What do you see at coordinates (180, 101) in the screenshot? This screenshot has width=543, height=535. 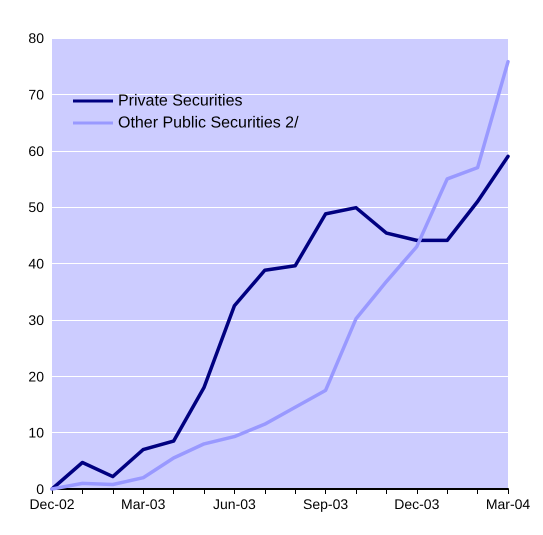 I see `legend-label: Private Securities` at bounding box center [180, 101].